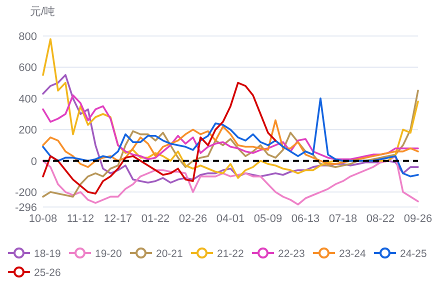 The image size is (444, 285). I want to click on x-tick-label: 08-22, so click(380, 219).